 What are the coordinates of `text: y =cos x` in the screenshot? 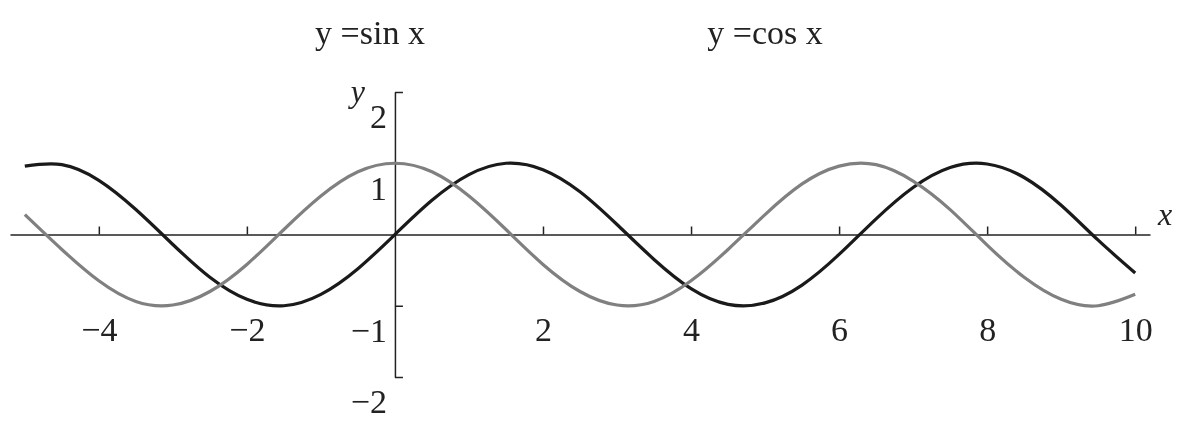 It's located at (765, 32).